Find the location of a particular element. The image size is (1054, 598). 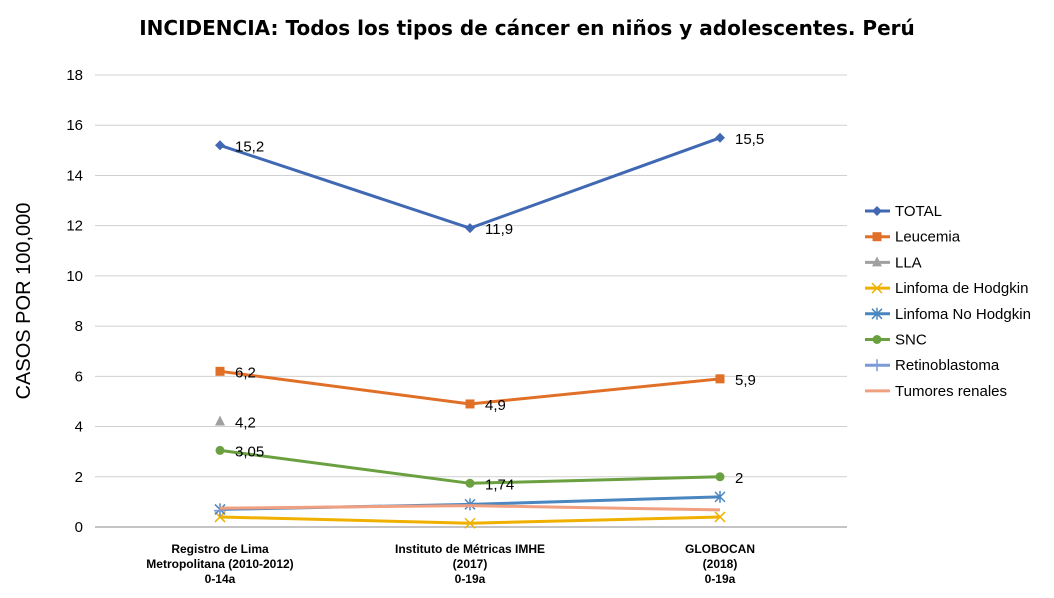

y-tick-label: 0 is located at coordinates (79, 527).